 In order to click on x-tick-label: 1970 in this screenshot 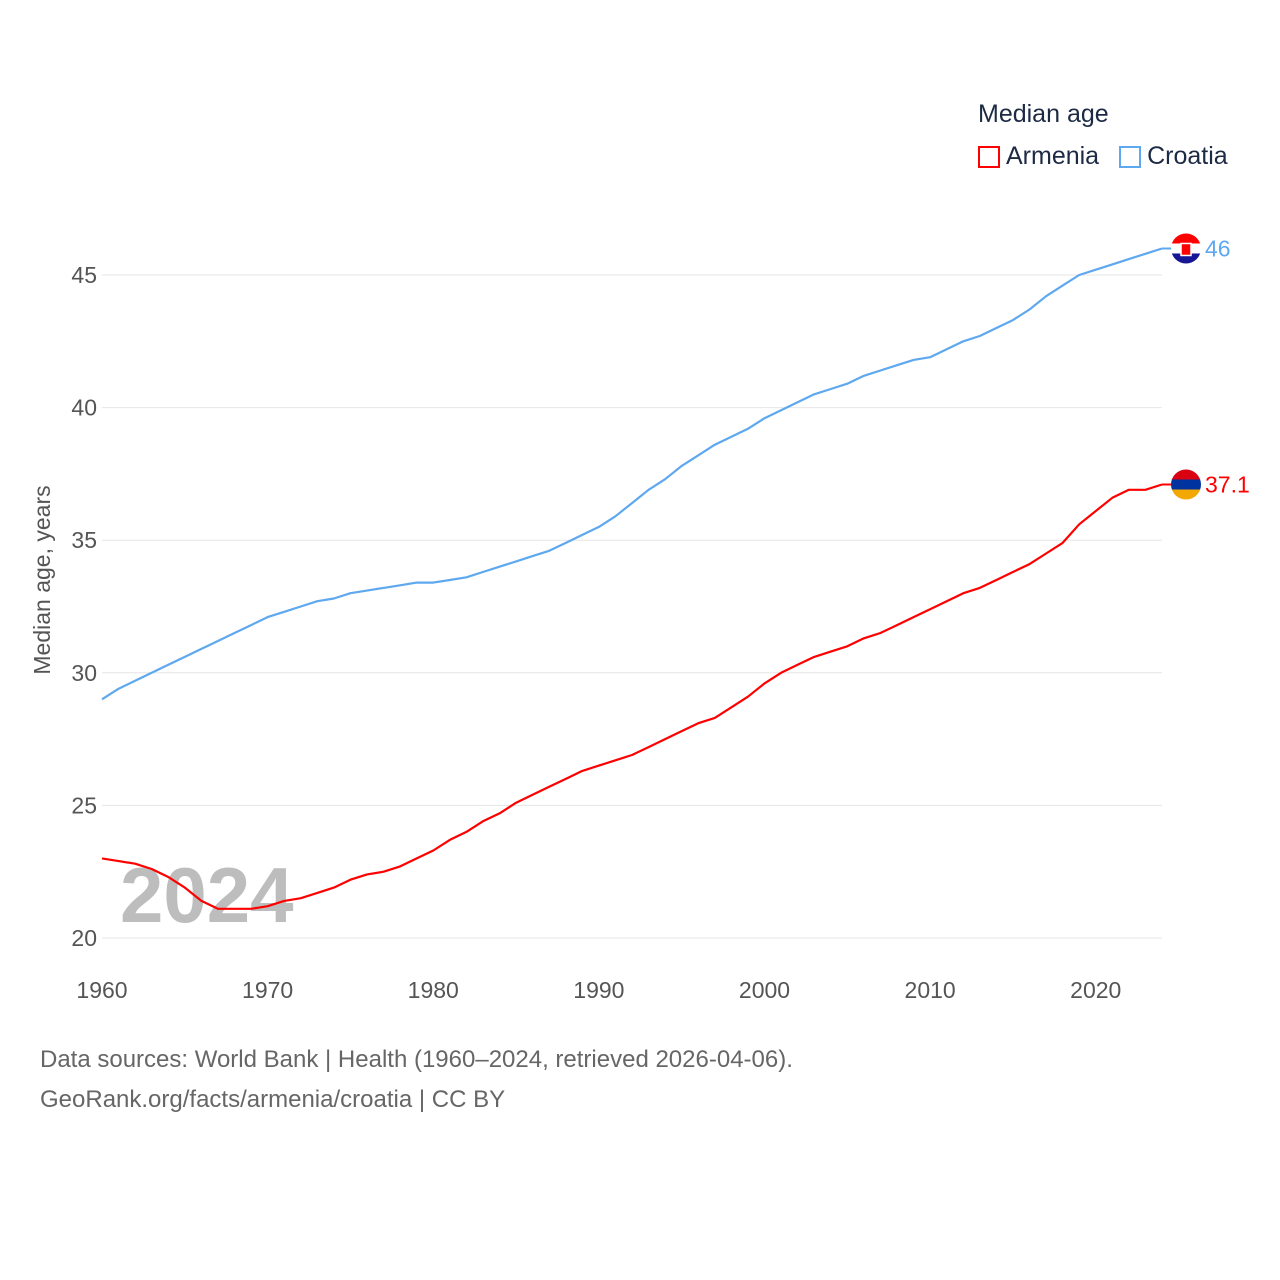, I will do `click(267, 990)`.